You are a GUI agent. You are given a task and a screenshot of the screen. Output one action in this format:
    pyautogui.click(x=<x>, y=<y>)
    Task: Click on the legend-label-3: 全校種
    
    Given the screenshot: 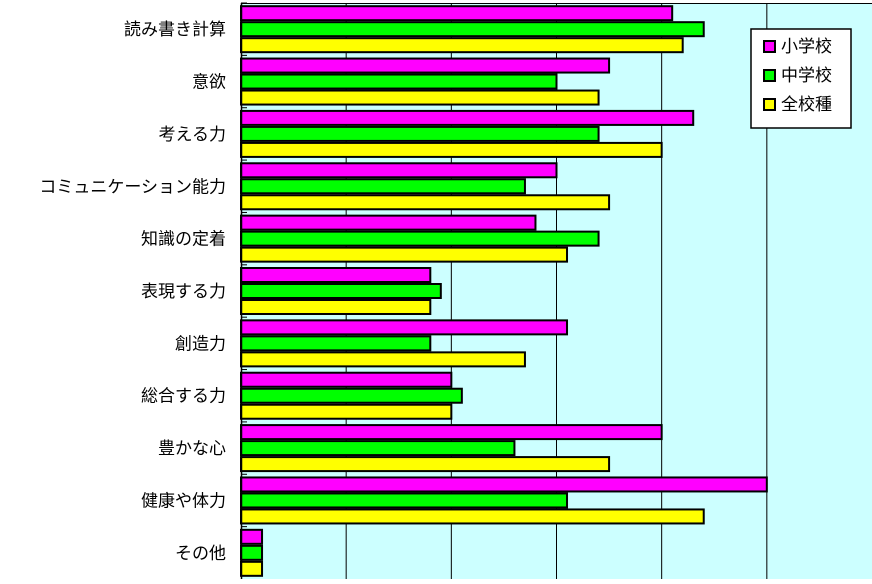 What is the action you would take?
    pyautogui.click(x=806, y=105)
    